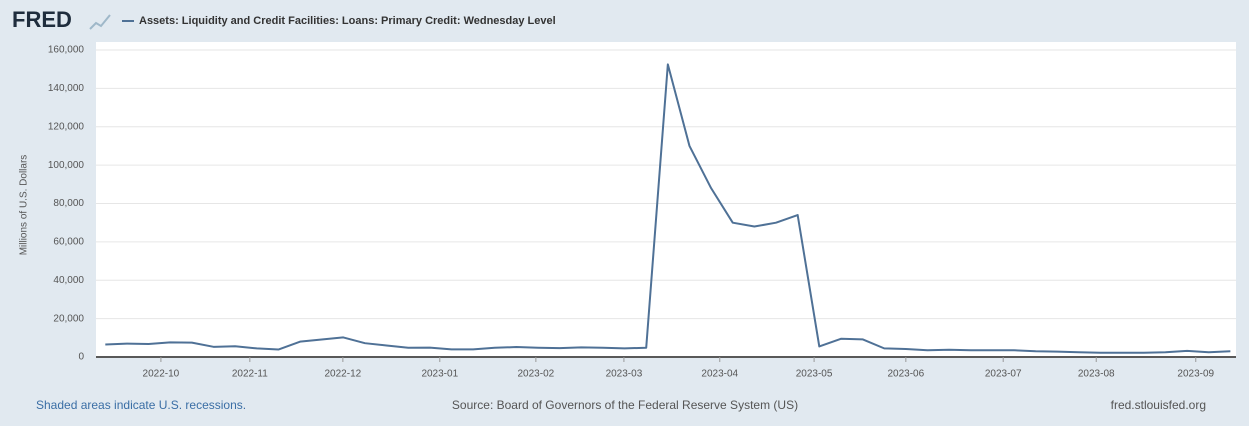 Image resolution: width=1249 pixels, height=426 pixels. I want to click on x-tick-label: 2022-12, so click(343, 374).